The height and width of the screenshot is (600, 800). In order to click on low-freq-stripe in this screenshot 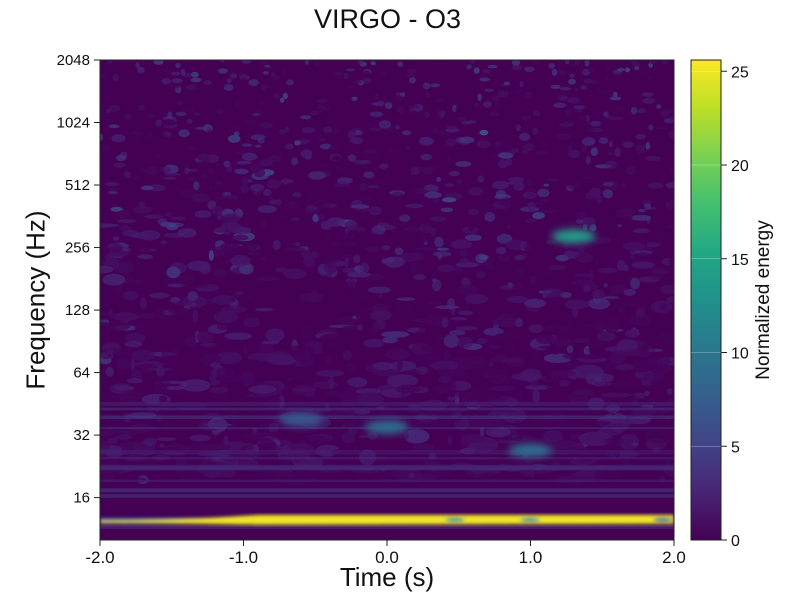, I will do `click(387, 458)`.